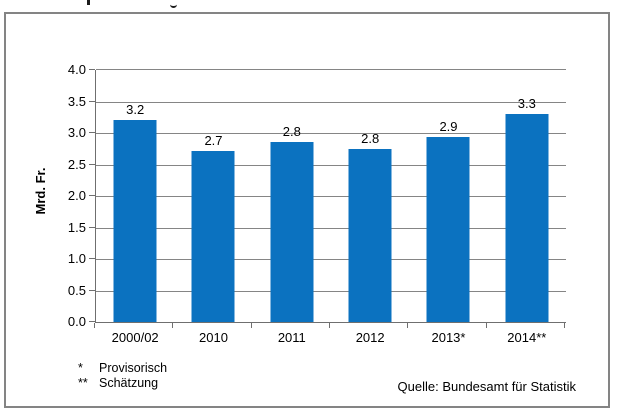 The image size is (620, 420). Describe the element at coordinates (370, 337) in the screenshot. I see `x-category-label: 2012` at that location.